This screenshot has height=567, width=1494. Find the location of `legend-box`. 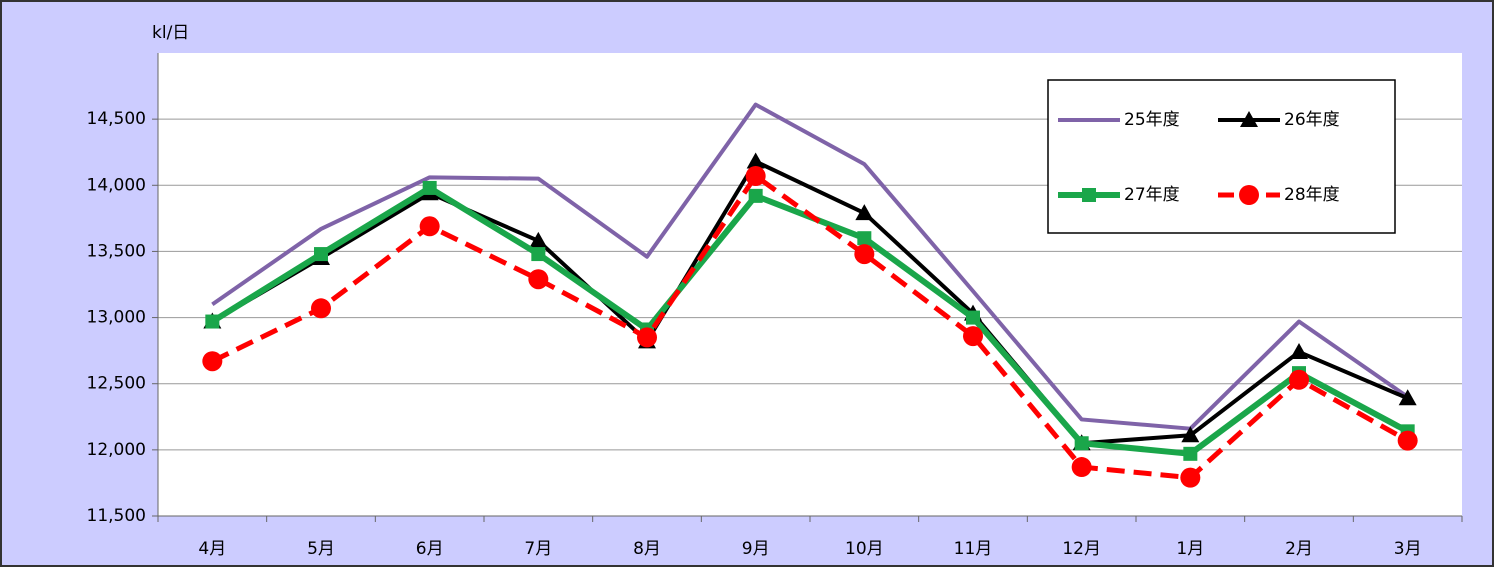

legend-box is located at coordinates (1221, 156).